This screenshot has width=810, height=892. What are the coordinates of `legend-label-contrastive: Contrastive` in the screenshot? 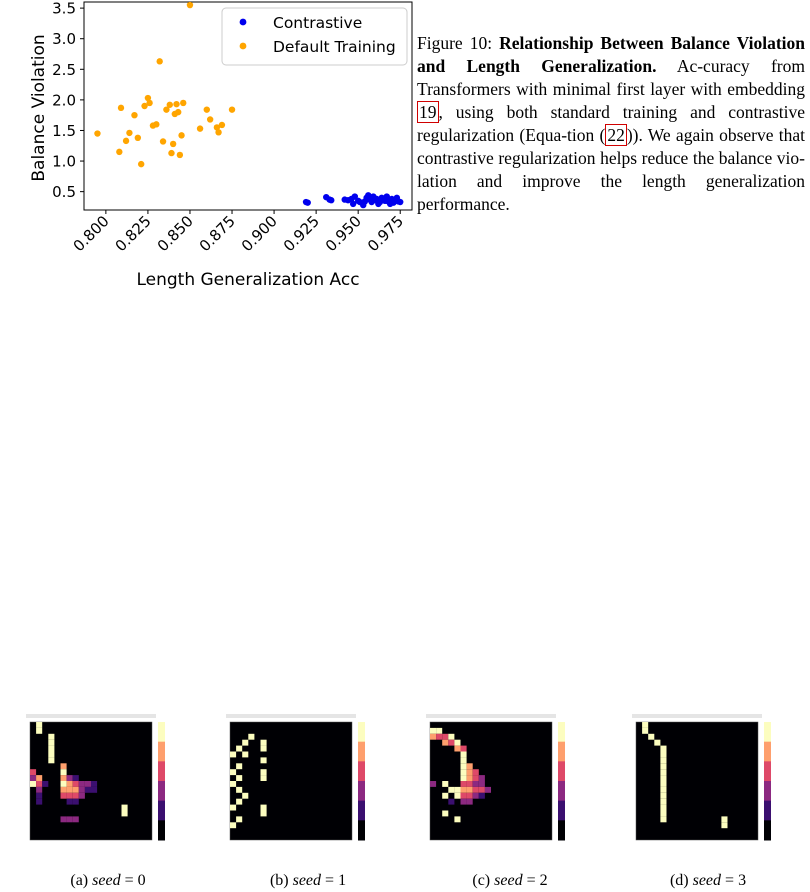 It's located at (317, 23).